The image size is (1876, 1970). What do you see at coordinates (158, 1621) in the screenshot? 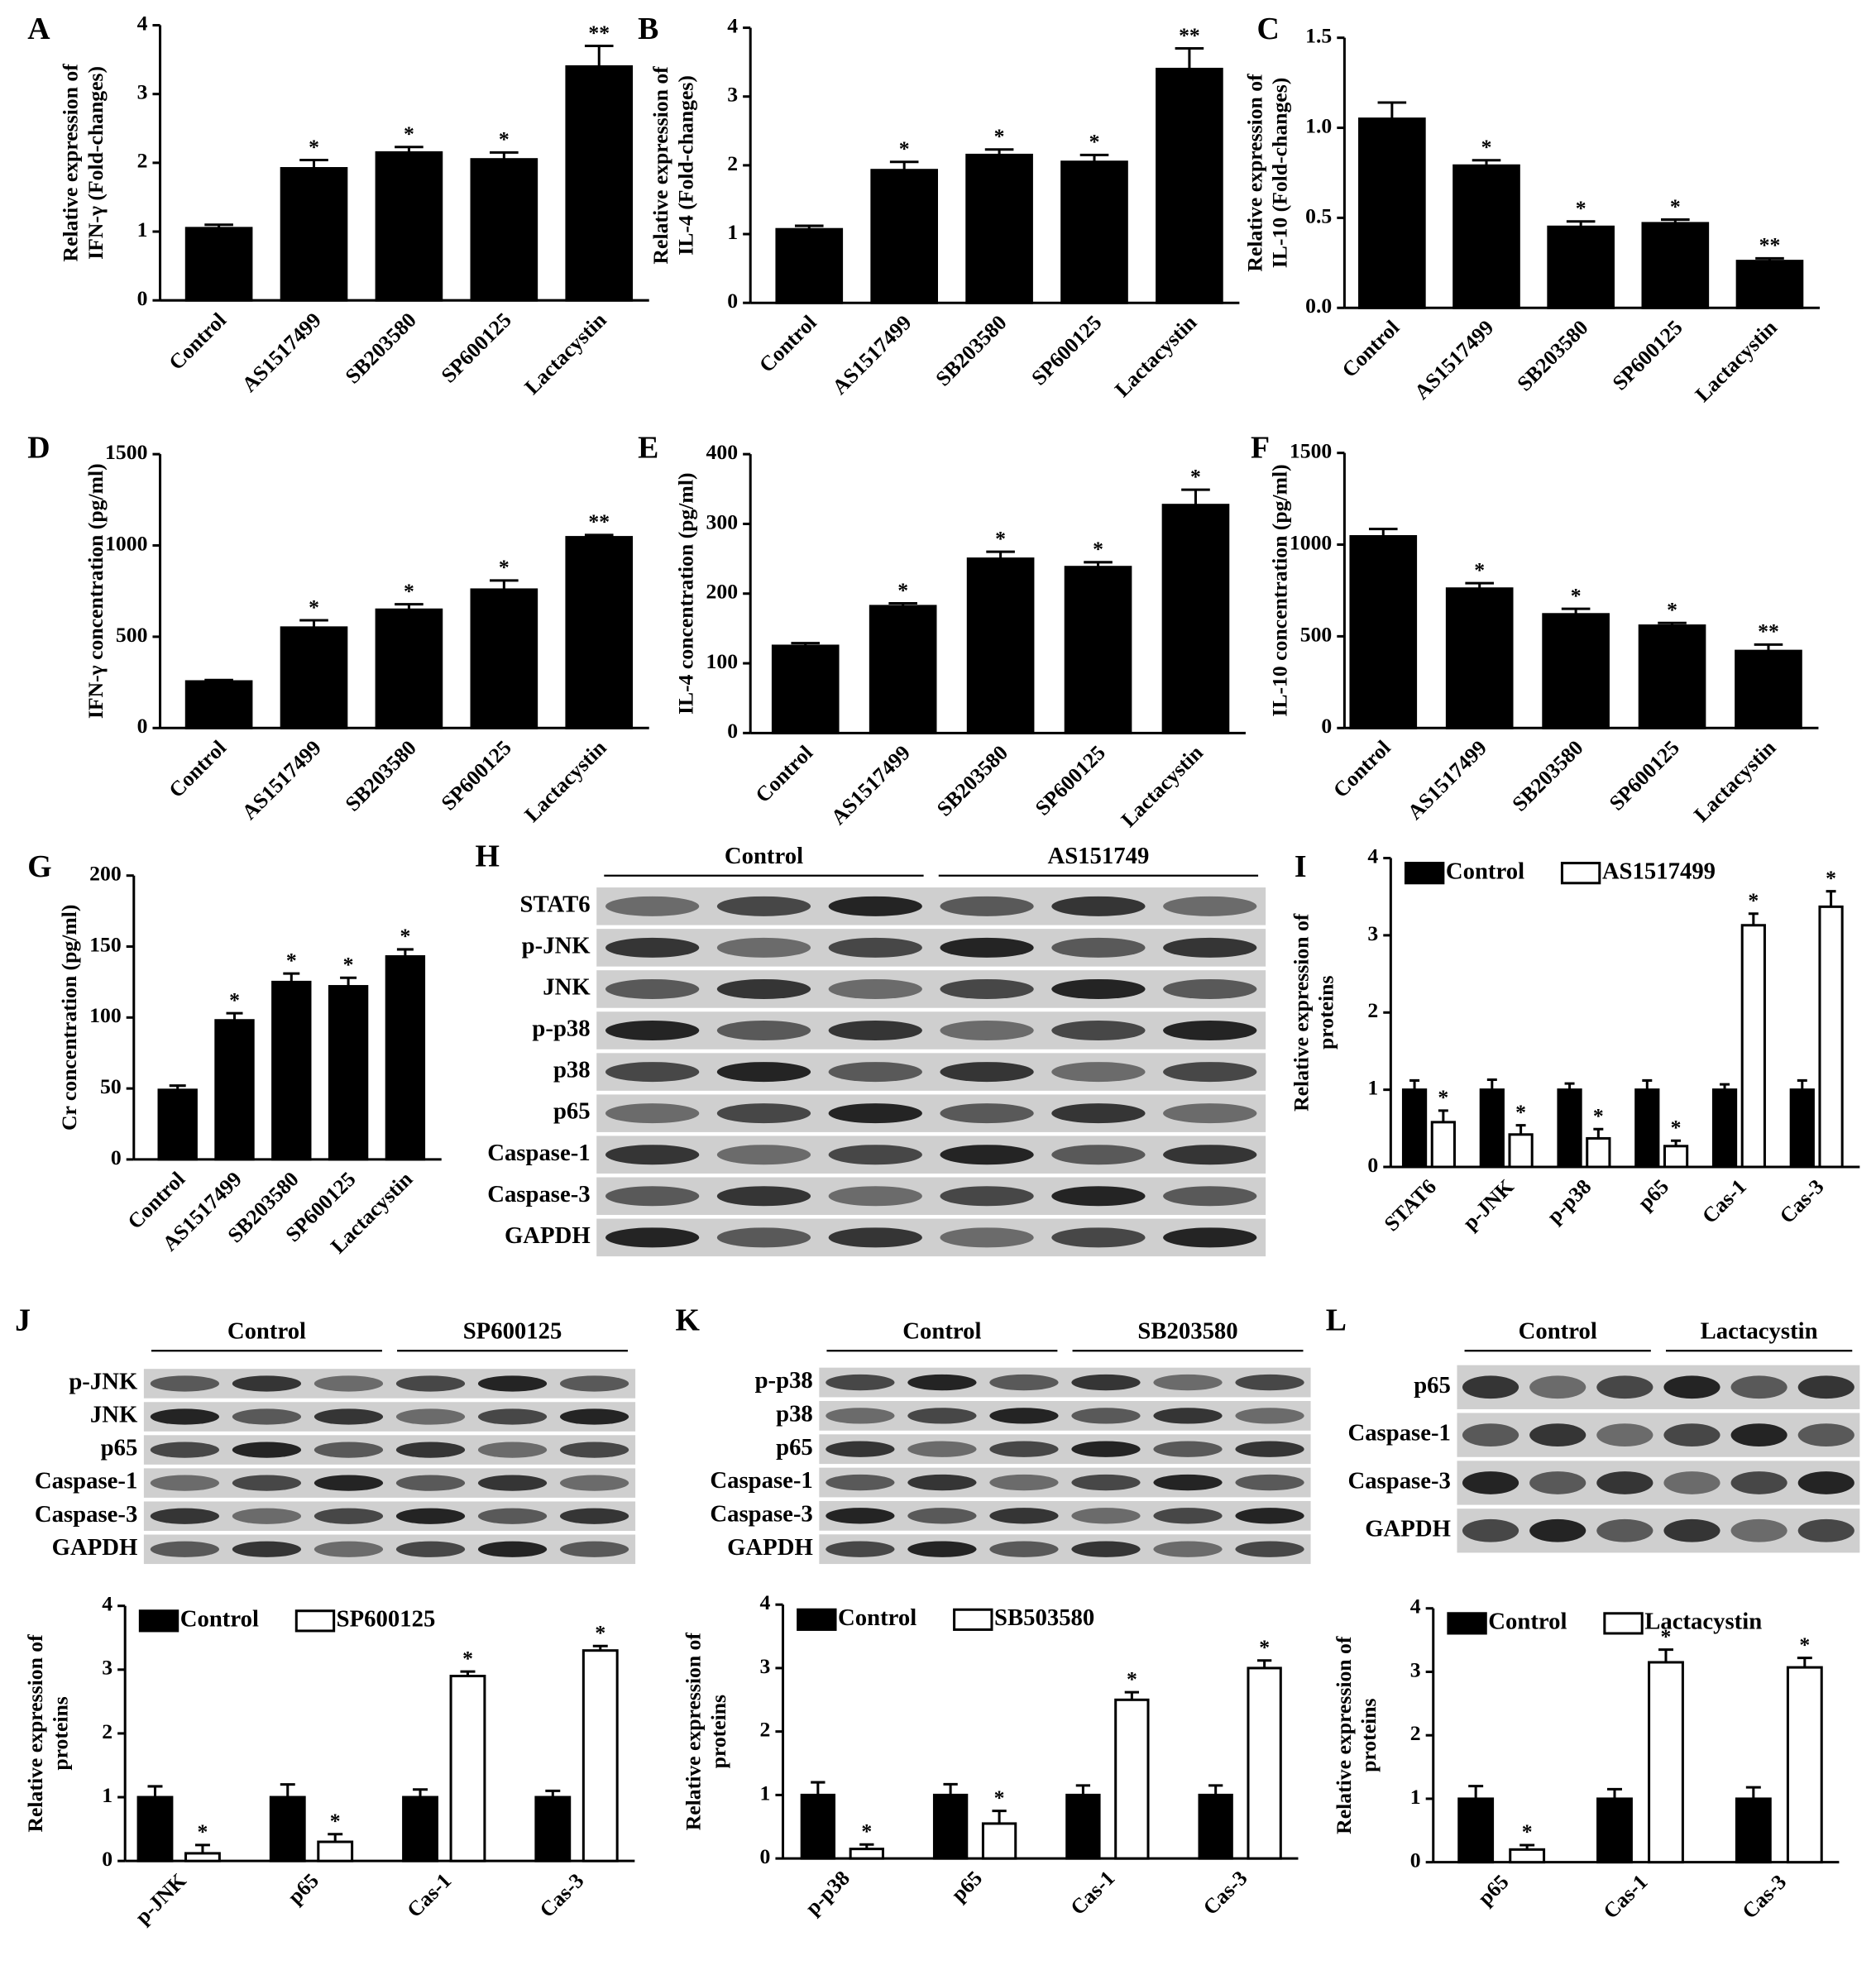
I see `legend-swatch` at bounding box center [158, 1621].